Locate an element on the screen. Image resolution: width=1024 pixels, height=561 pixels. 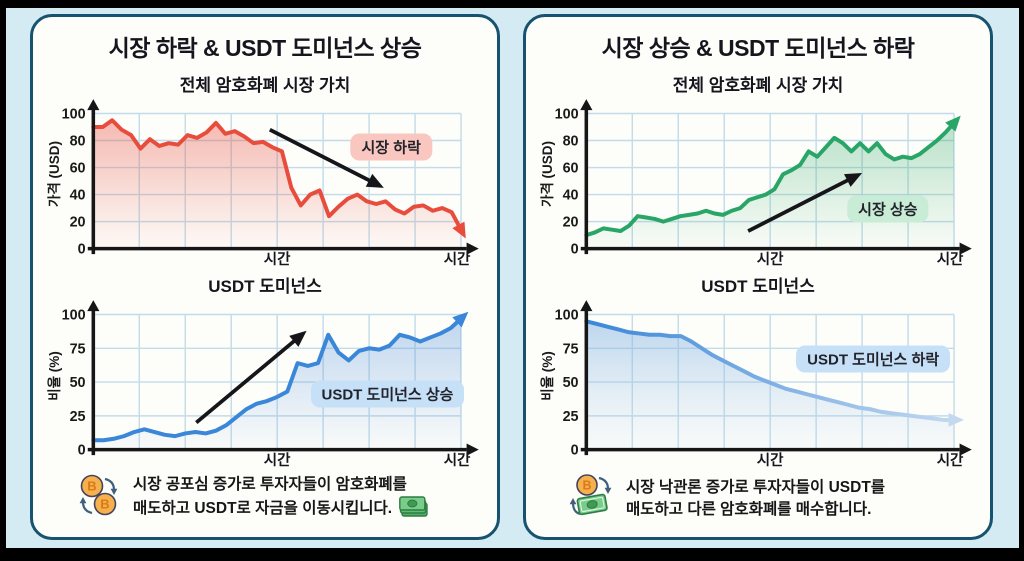
annotation-usdt-down: USDT 도미넌스 하락 is located at coordinates (873, 359).